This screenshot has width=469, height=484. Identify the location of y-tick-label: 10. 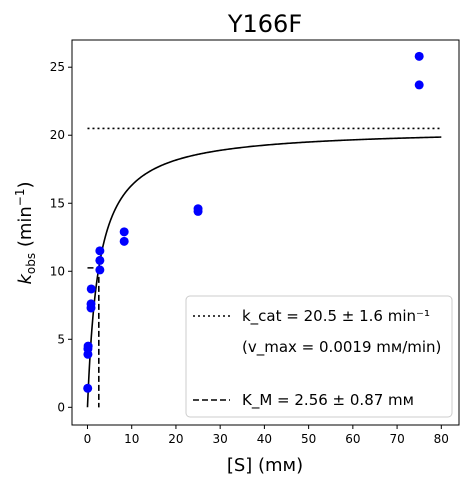
(57, 271).